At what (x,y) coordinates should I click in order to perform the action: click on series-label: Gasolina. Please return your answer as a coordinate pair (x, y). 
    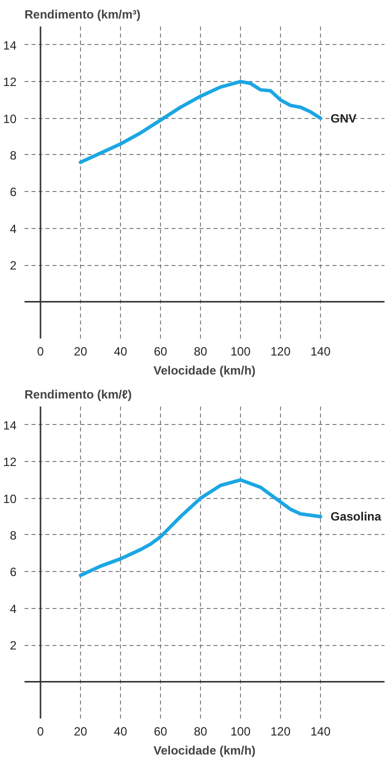
    Looking at the image, I should click on (356, 517).